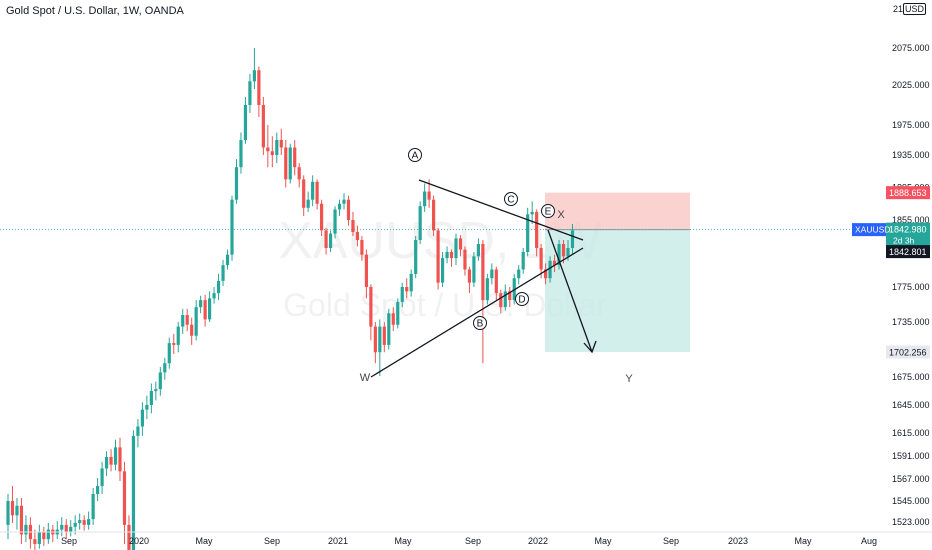 The height and width of the screenshot is (550, 932). What do you see at coordinates (911, 220) in the screenshot?
I see `y-tick-label: 1855.000` at bounding box center [911, 220].